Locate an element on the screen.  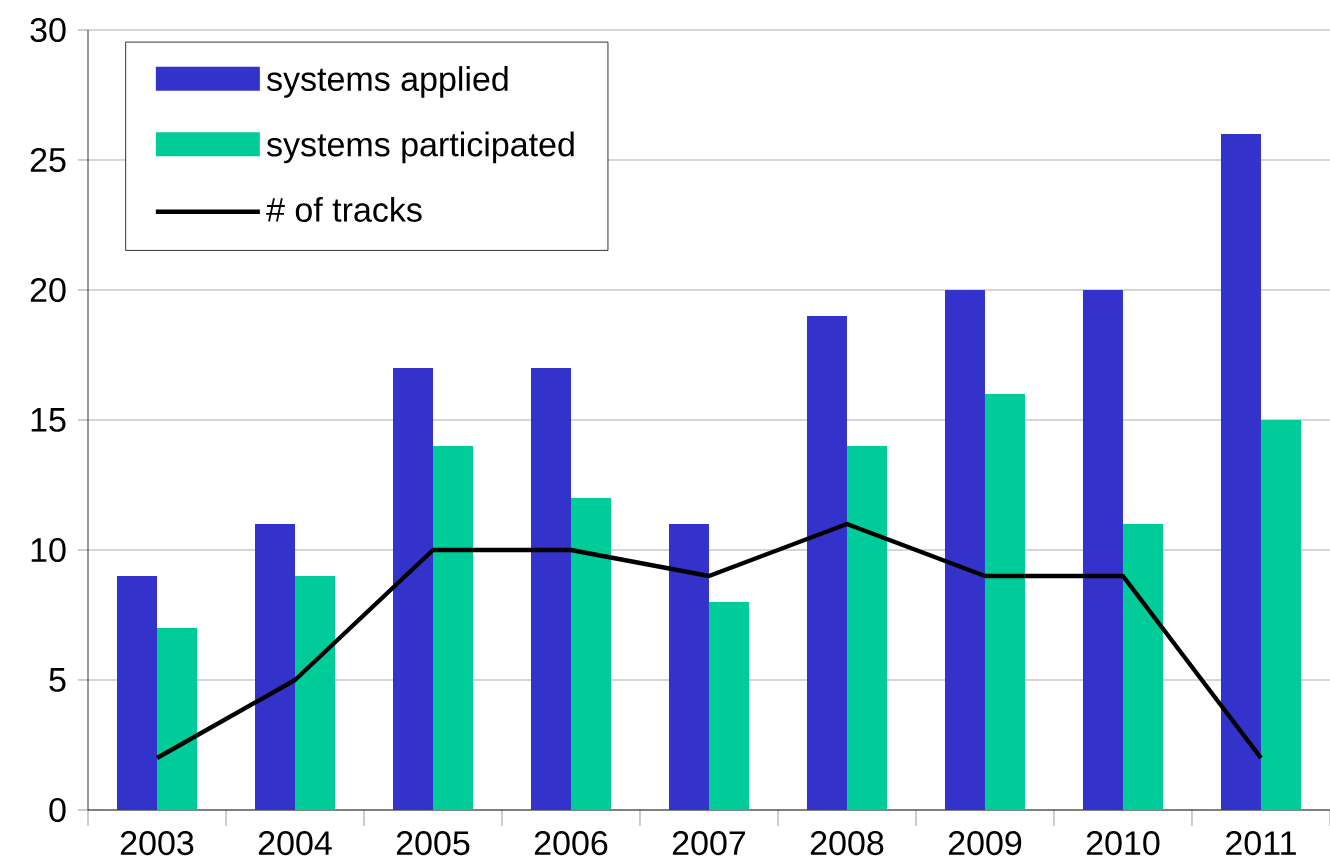
y-tick-label: 15 is located at coordinates (48, 420).